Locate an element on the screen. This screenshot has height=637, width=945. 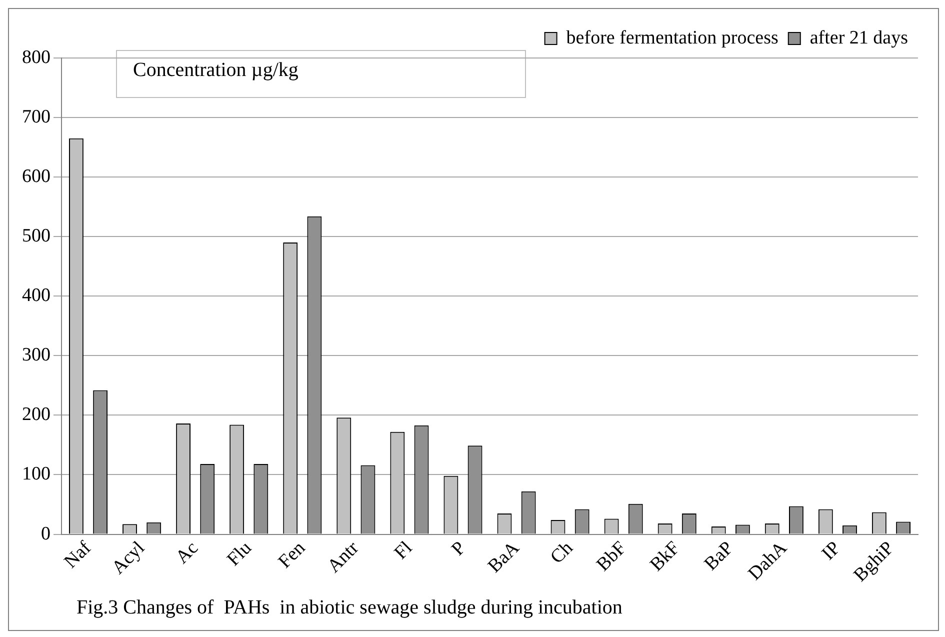
y-tick-label: 500 is located at coordinates (36, 236).